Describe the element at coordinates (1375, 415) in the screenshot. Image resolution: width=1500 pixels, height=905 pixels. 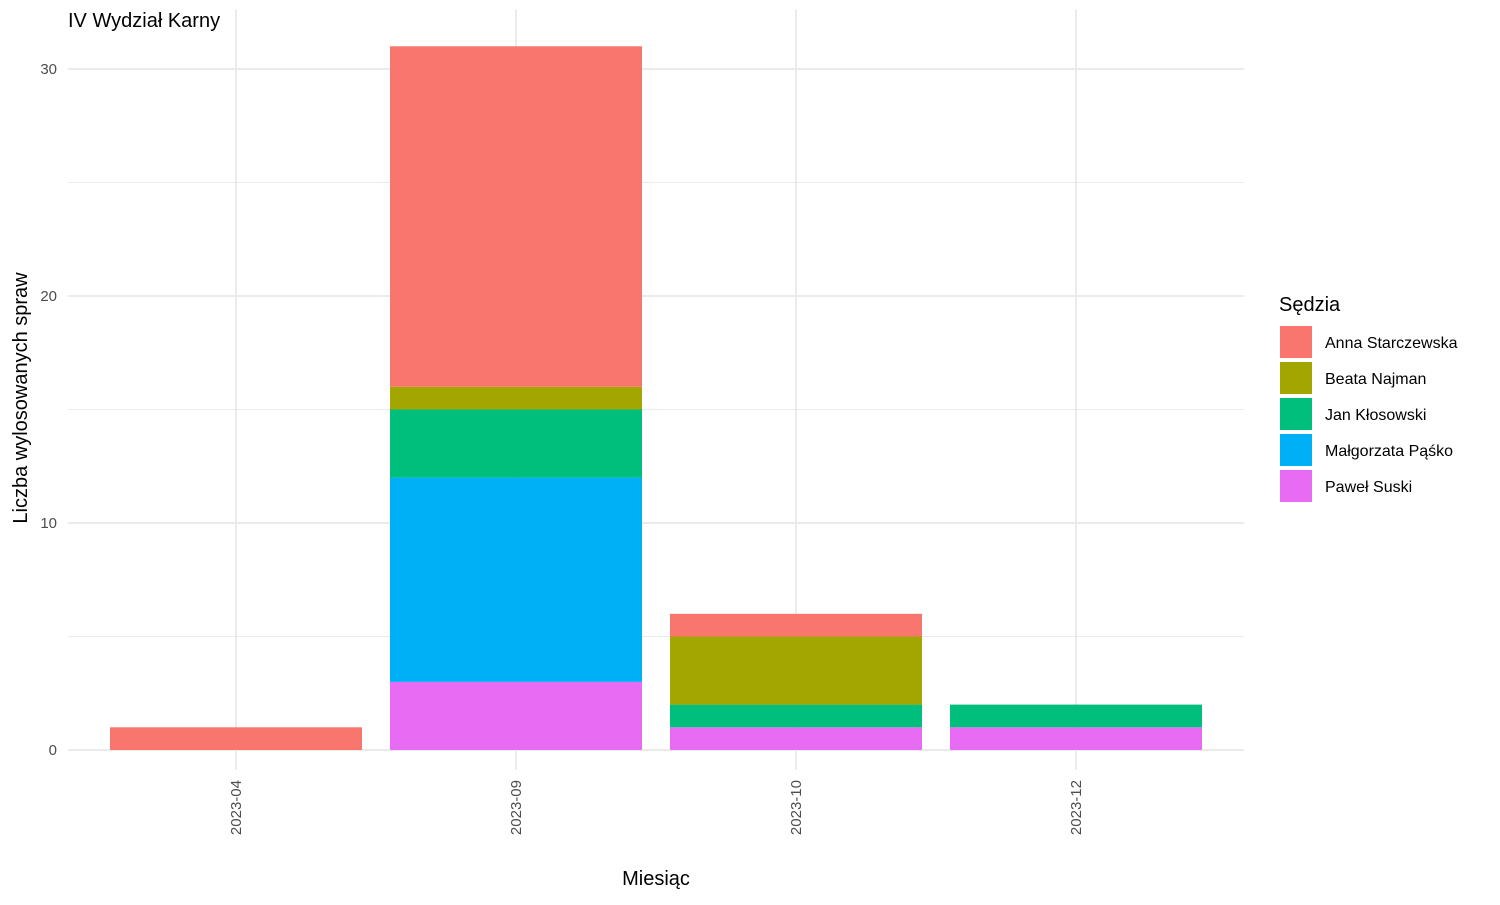
I see `legend-label: Jan Kłosowski` at that location.